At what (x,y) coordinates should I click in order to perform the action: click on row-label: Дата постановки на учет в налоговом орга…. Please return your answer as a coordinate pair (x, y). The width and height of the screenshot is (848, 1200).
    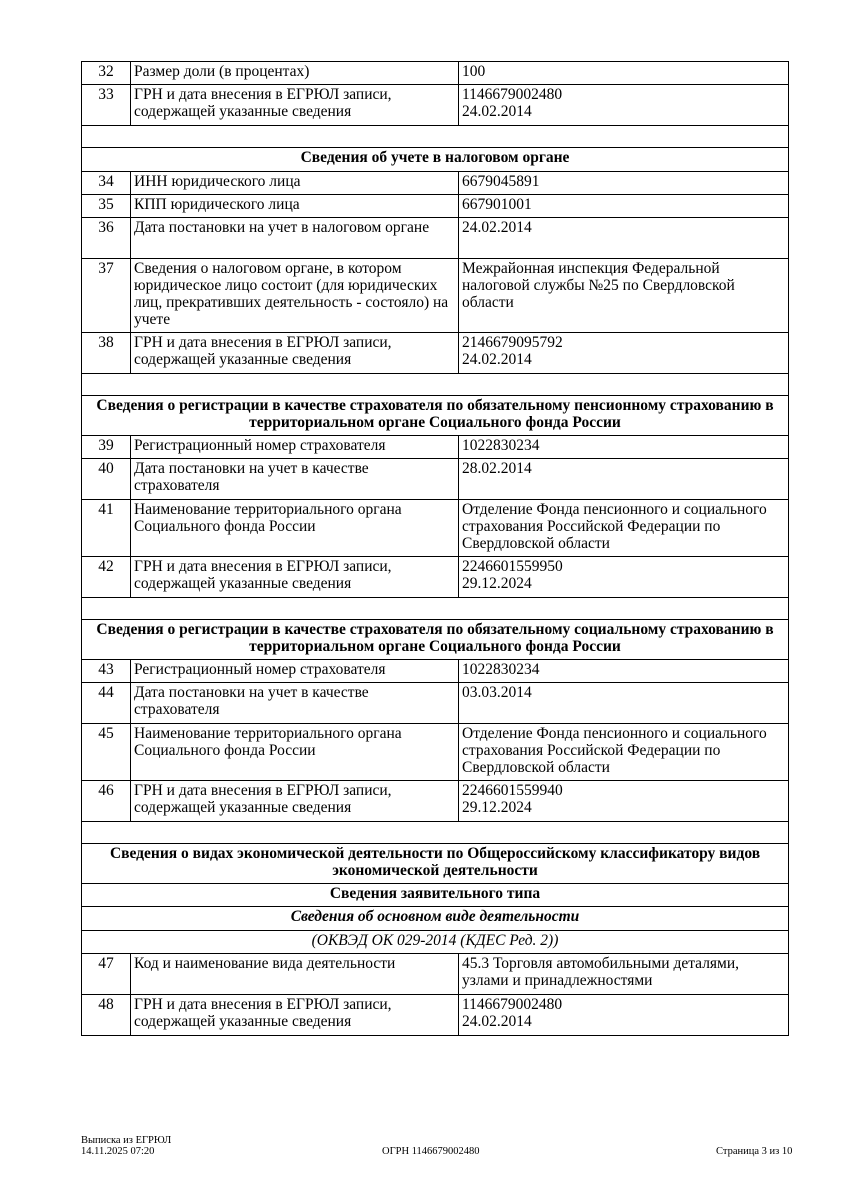
    Looking at the image, I should click on (294, 238).